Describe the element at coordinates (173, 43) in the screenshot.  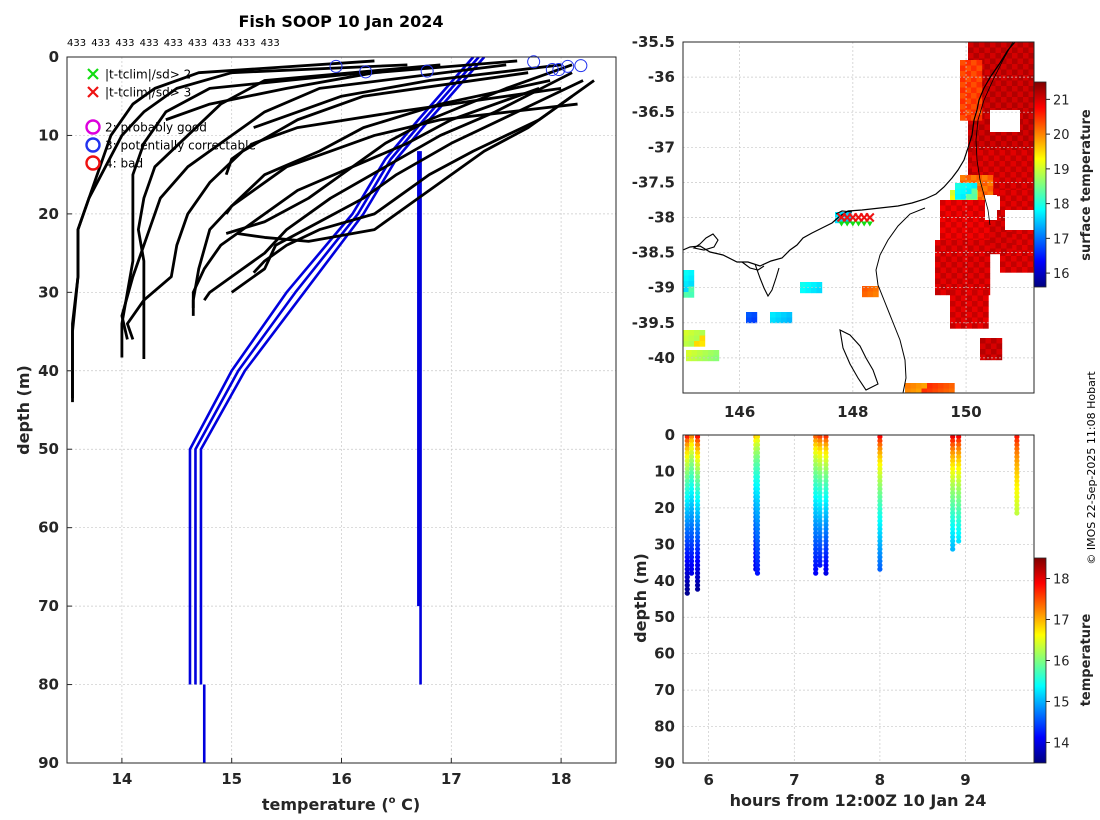
I see `profile-count-label: 433` at that location.